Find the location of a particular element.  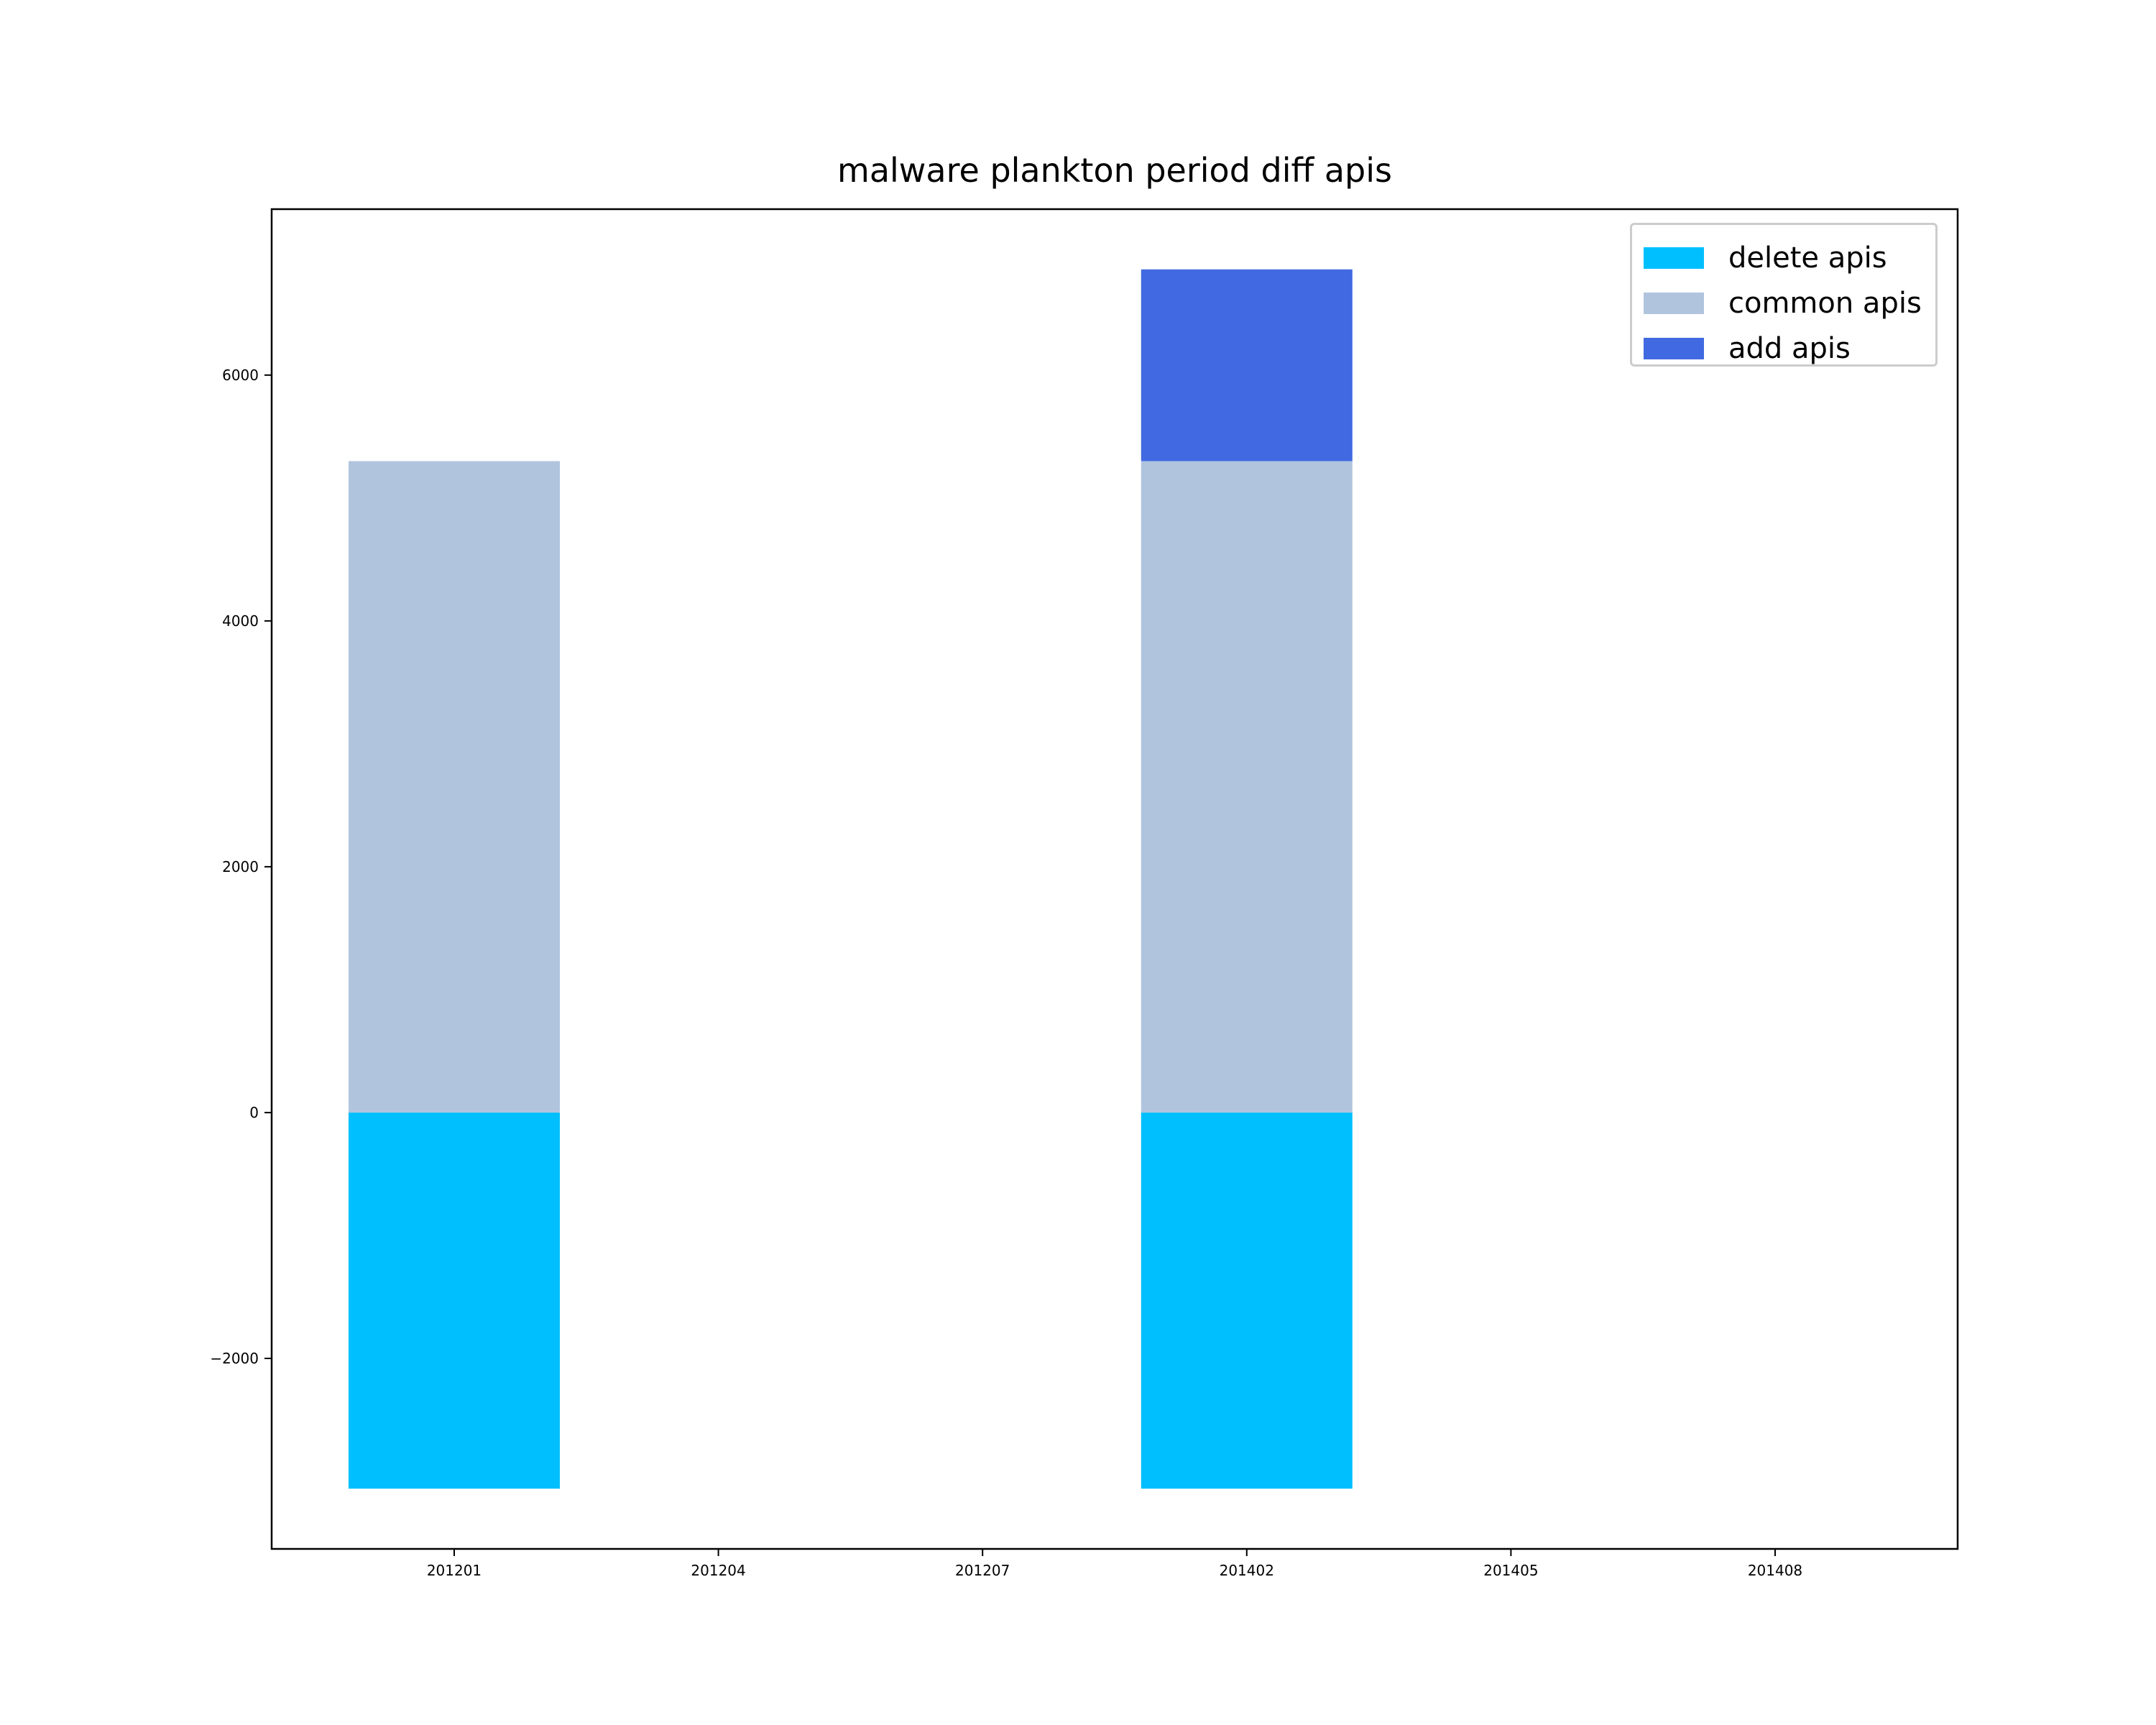

legend-item-add-apis: add apis is located at coordinates (1747, 348).